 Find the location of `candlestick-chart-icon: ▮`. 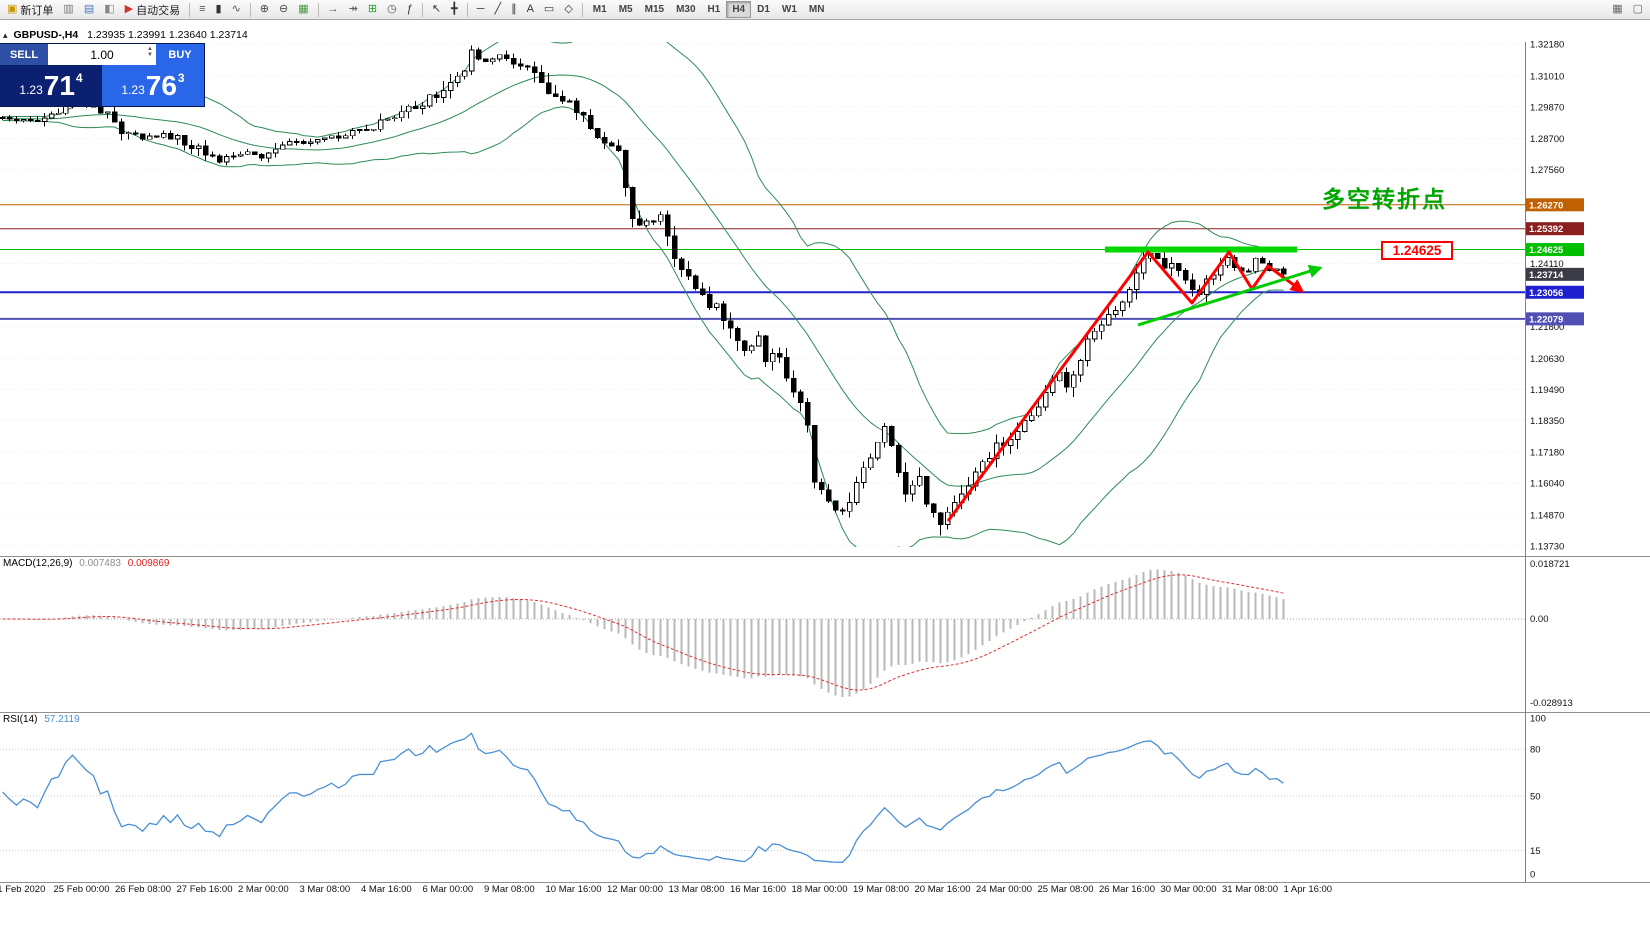

candlestick-chart-icon: ▮ is located at coordinates (218, 9).